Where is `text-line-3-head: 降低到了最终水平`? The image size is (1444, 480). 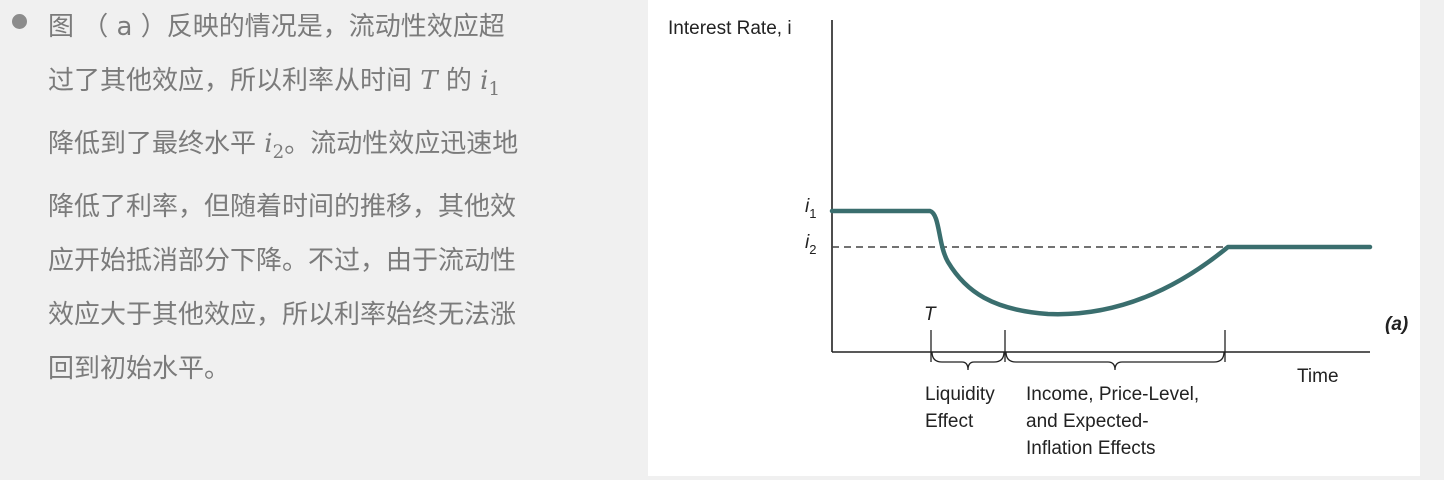 text-line-3-head: 降低到了最终水平 is located at coordinates (152, 144).